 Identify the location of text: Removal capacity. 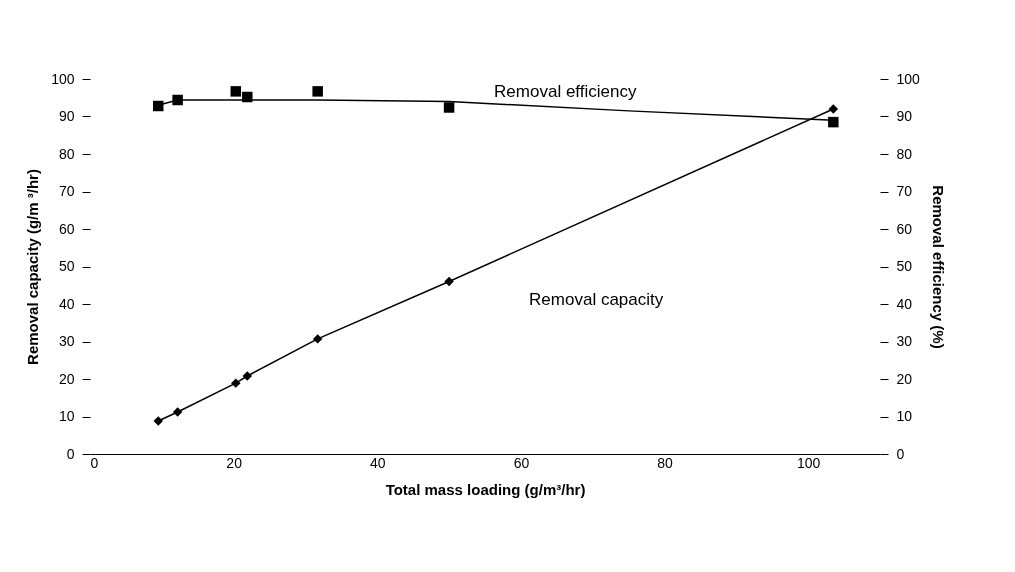
(596, 299).